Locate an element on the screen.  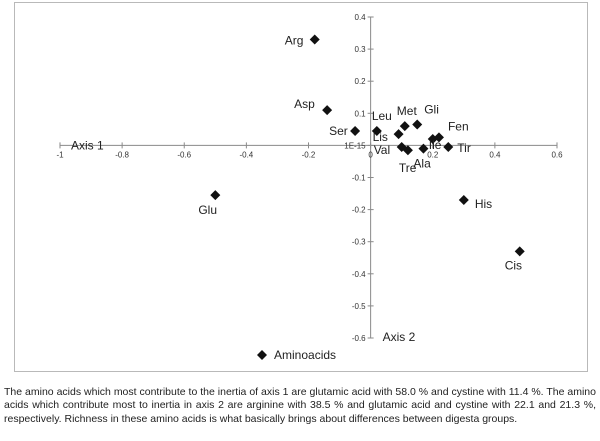
y-tick-label: -0.3 is located at coordinates (359, 242).